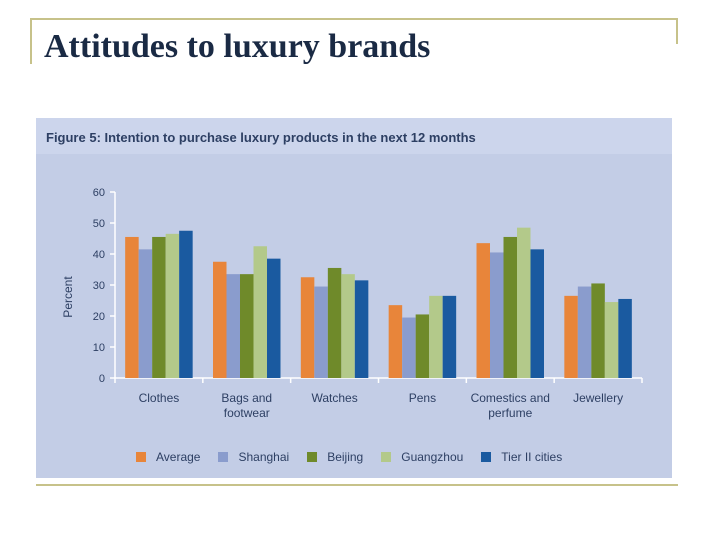  What do you see at coordinates (354, 19) in the screenshot?
I see `slide-top-rule` at bounding box center [354, 19].